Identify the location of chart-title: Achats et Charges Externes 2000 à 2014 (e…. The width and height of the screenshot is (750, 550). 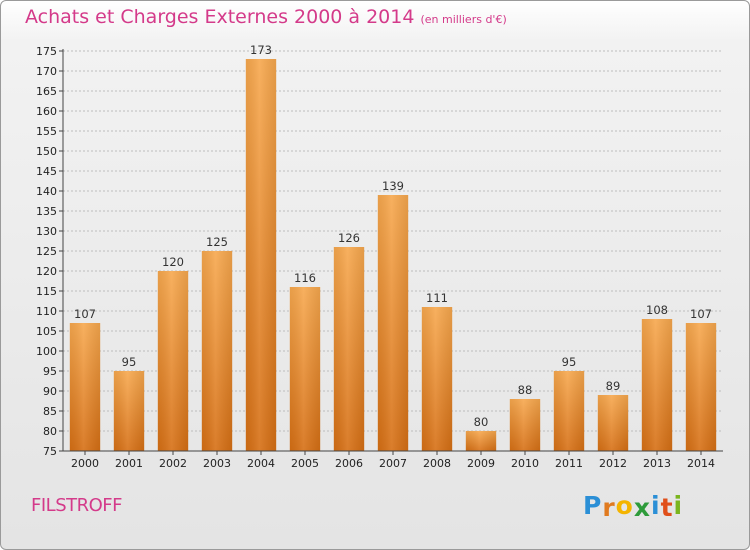
(266, 17).